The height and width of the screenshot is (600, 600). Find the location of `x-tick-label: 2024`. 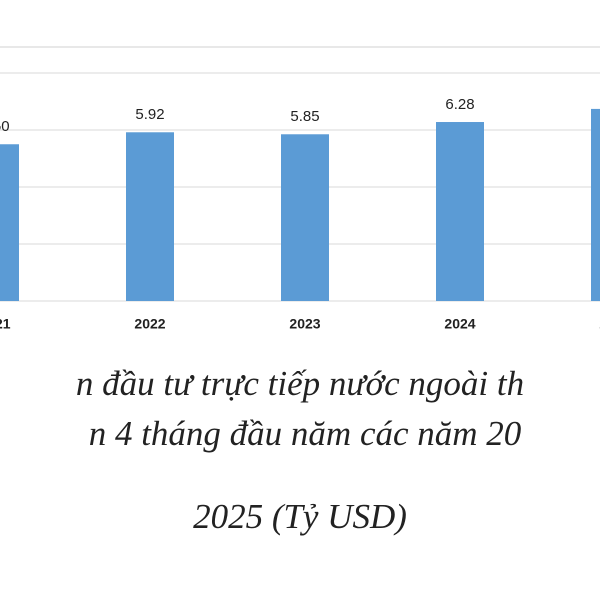

x-tick-label: 2024 is located at coordinates (459, 324).